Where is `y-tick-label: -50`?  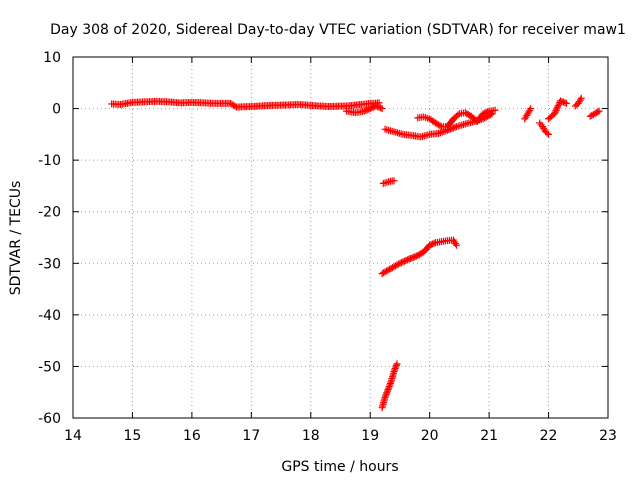 y-tick-label: -50 is located at coordinates (49, 367).